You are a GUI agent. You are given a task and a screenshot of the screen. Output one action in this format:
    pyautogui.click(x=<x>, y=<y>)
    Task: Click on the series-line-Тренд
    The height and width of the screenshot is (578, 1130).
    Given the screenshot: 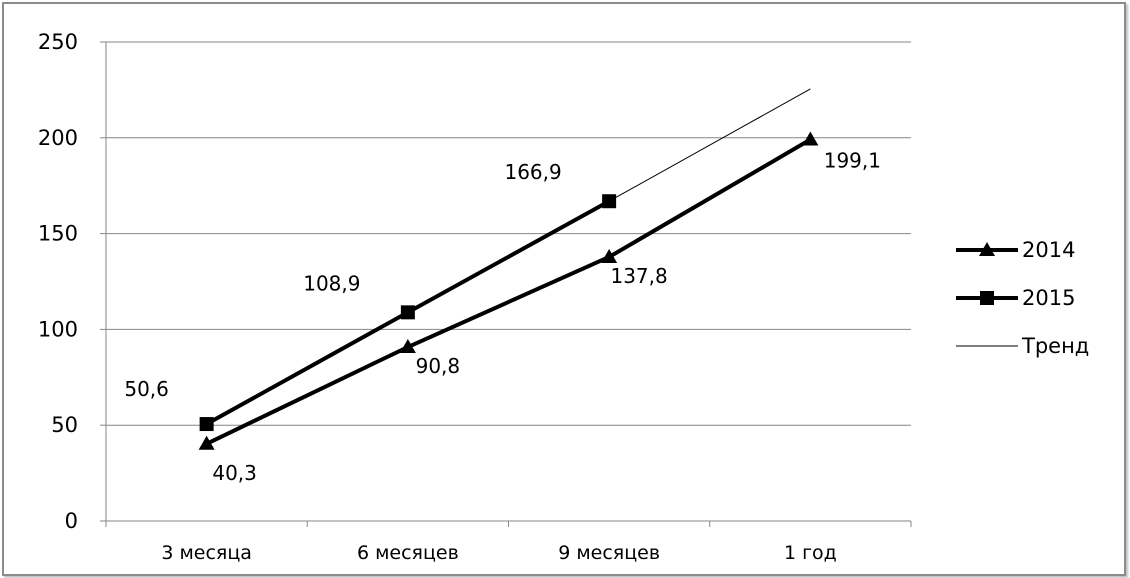 What is the action you would take?
    pyautogui.click(x=709, y=145)
    